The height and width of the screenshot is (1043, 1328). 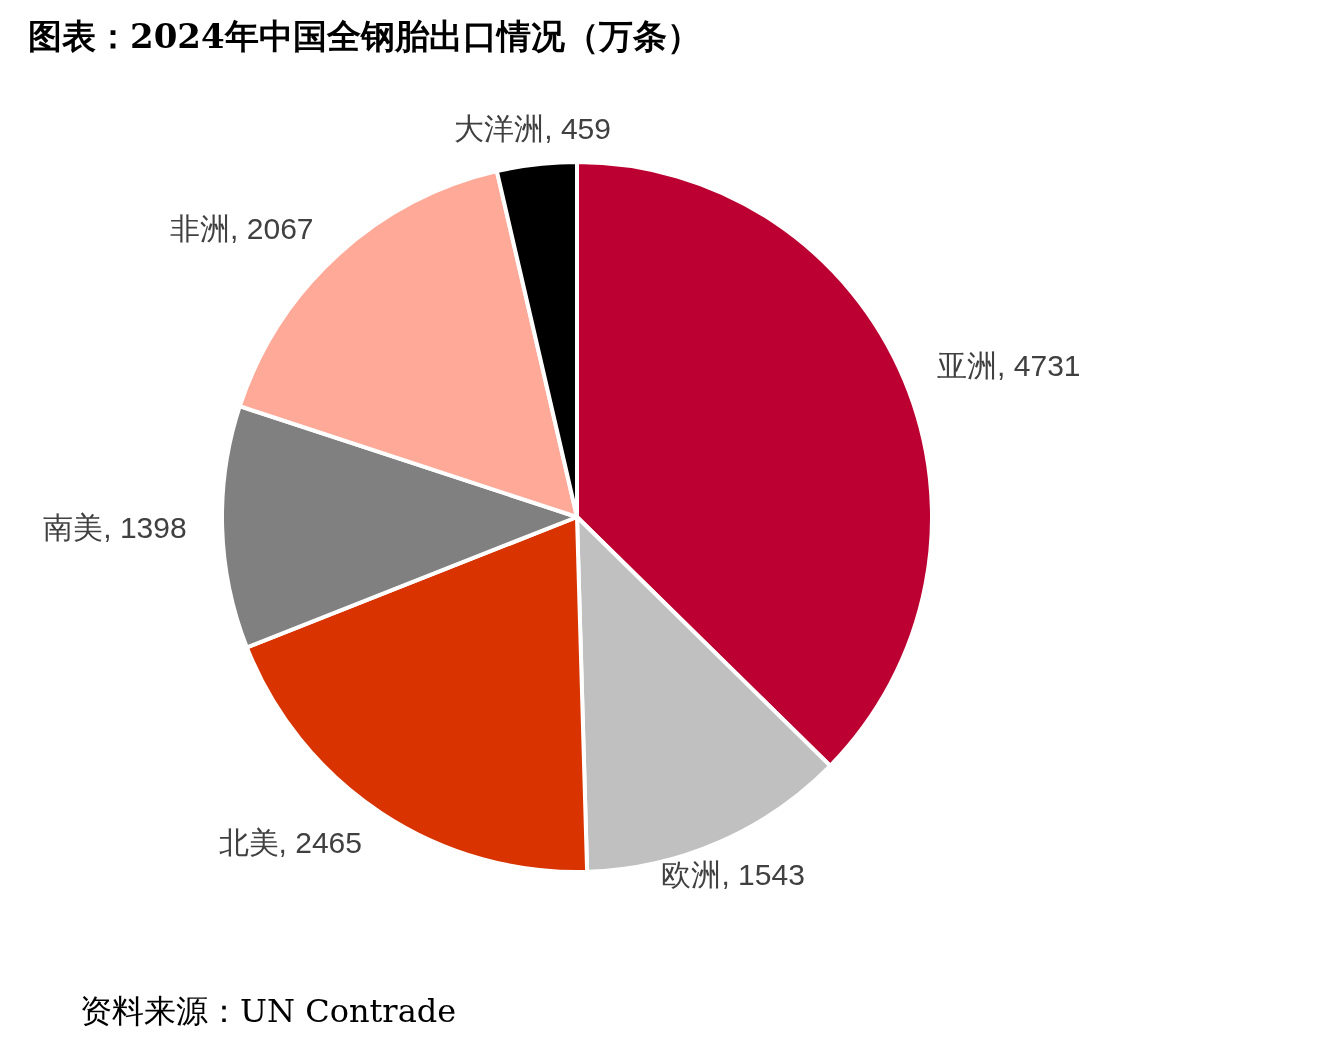 I want to click on title: 图表：2024年中国全钢胎出口情况（万条）, so click(x=364, y=36).